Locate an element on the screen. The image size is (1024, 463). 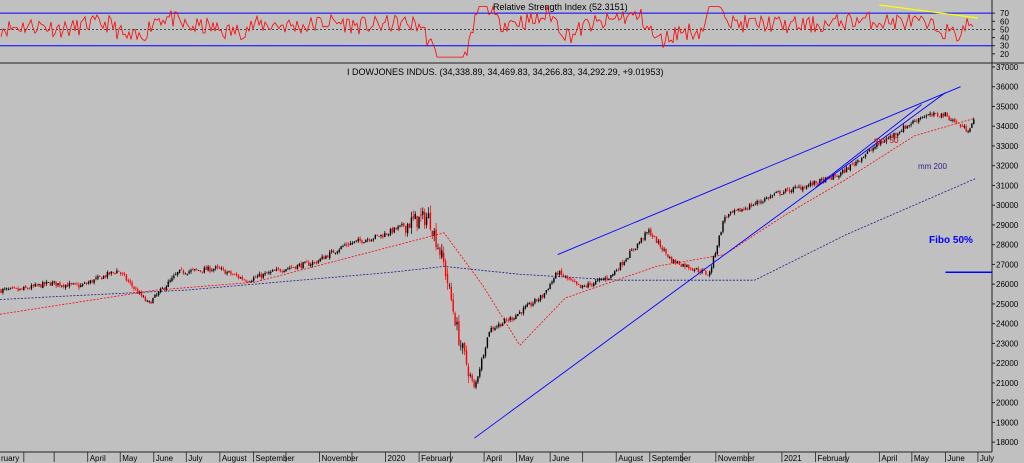
rsi-tick-label: 30 is located at coordinates (1004, 46).